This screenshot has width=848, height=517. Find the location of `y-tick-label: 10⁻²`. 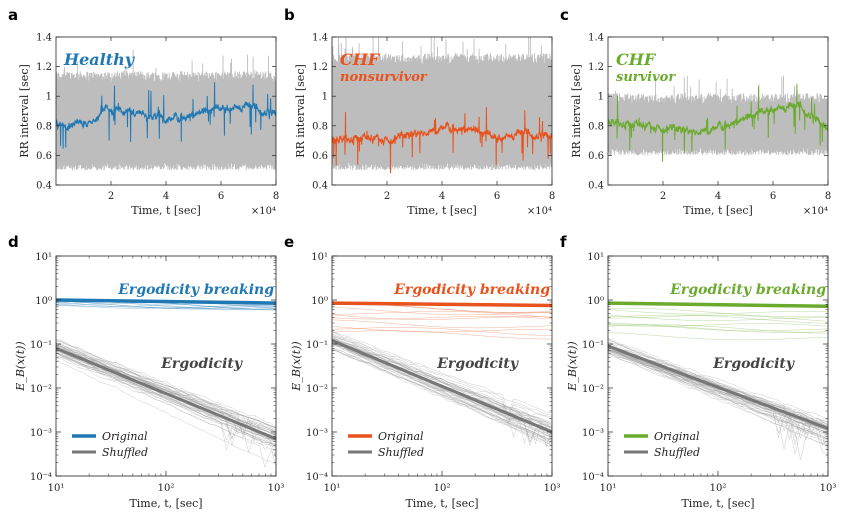

y-tick-label: 10⁻² is located at coordinates (593, 389).